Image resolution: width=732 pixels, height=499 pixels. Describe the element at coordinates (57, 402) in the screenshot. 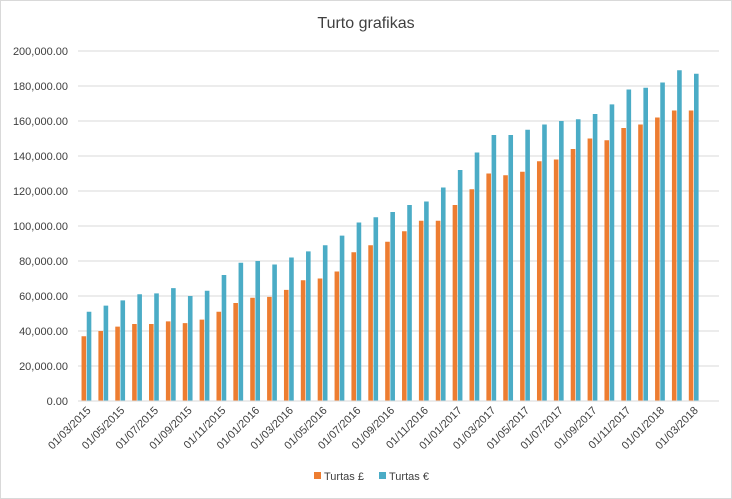

I see `y-tick-label: 0.00` at that location.